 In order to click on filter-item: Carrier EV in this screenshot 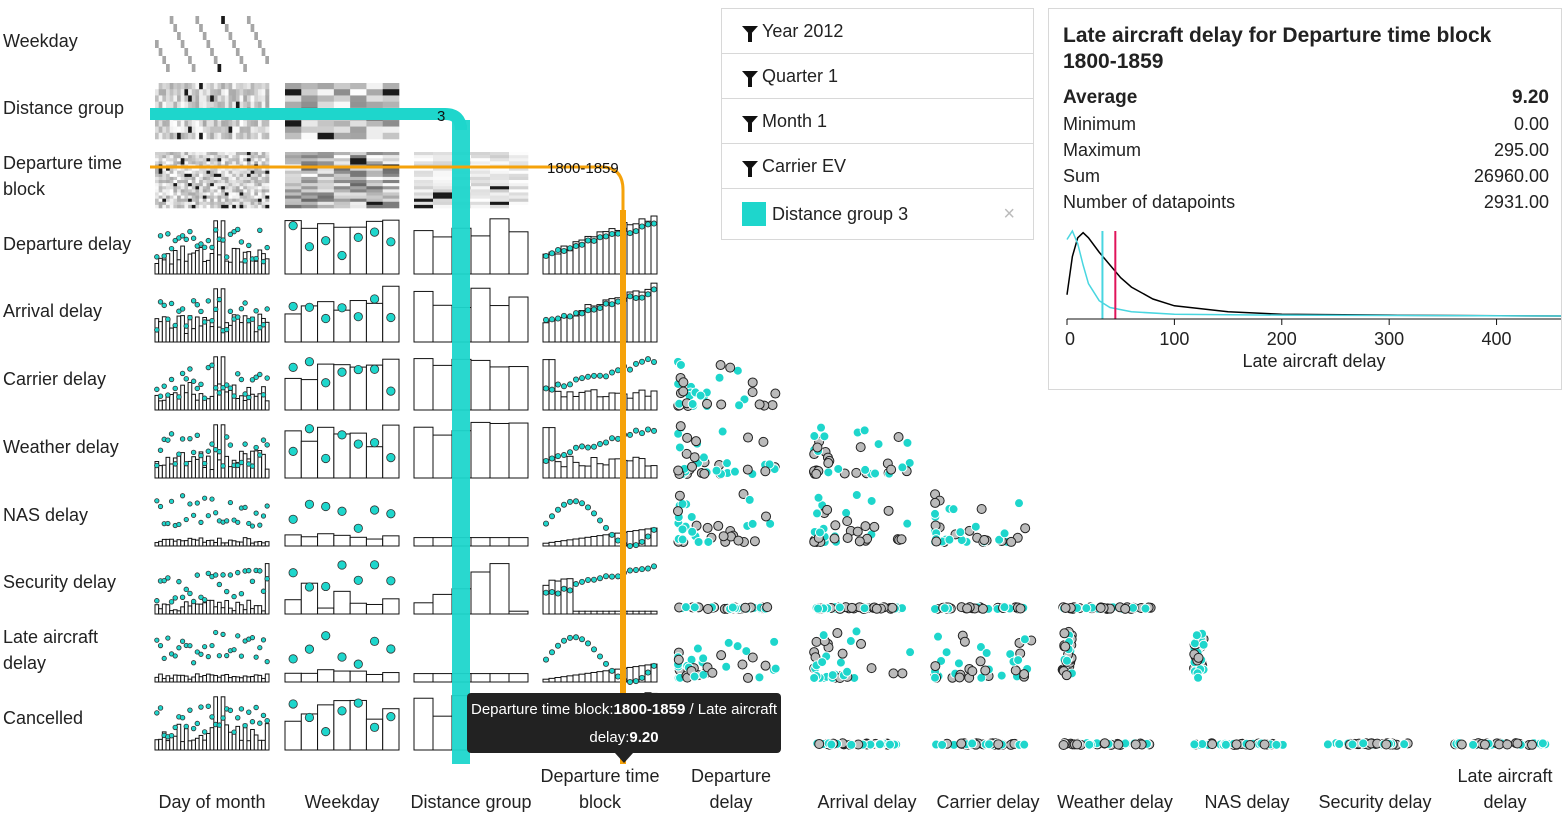, I will do `click(877, 165)`.